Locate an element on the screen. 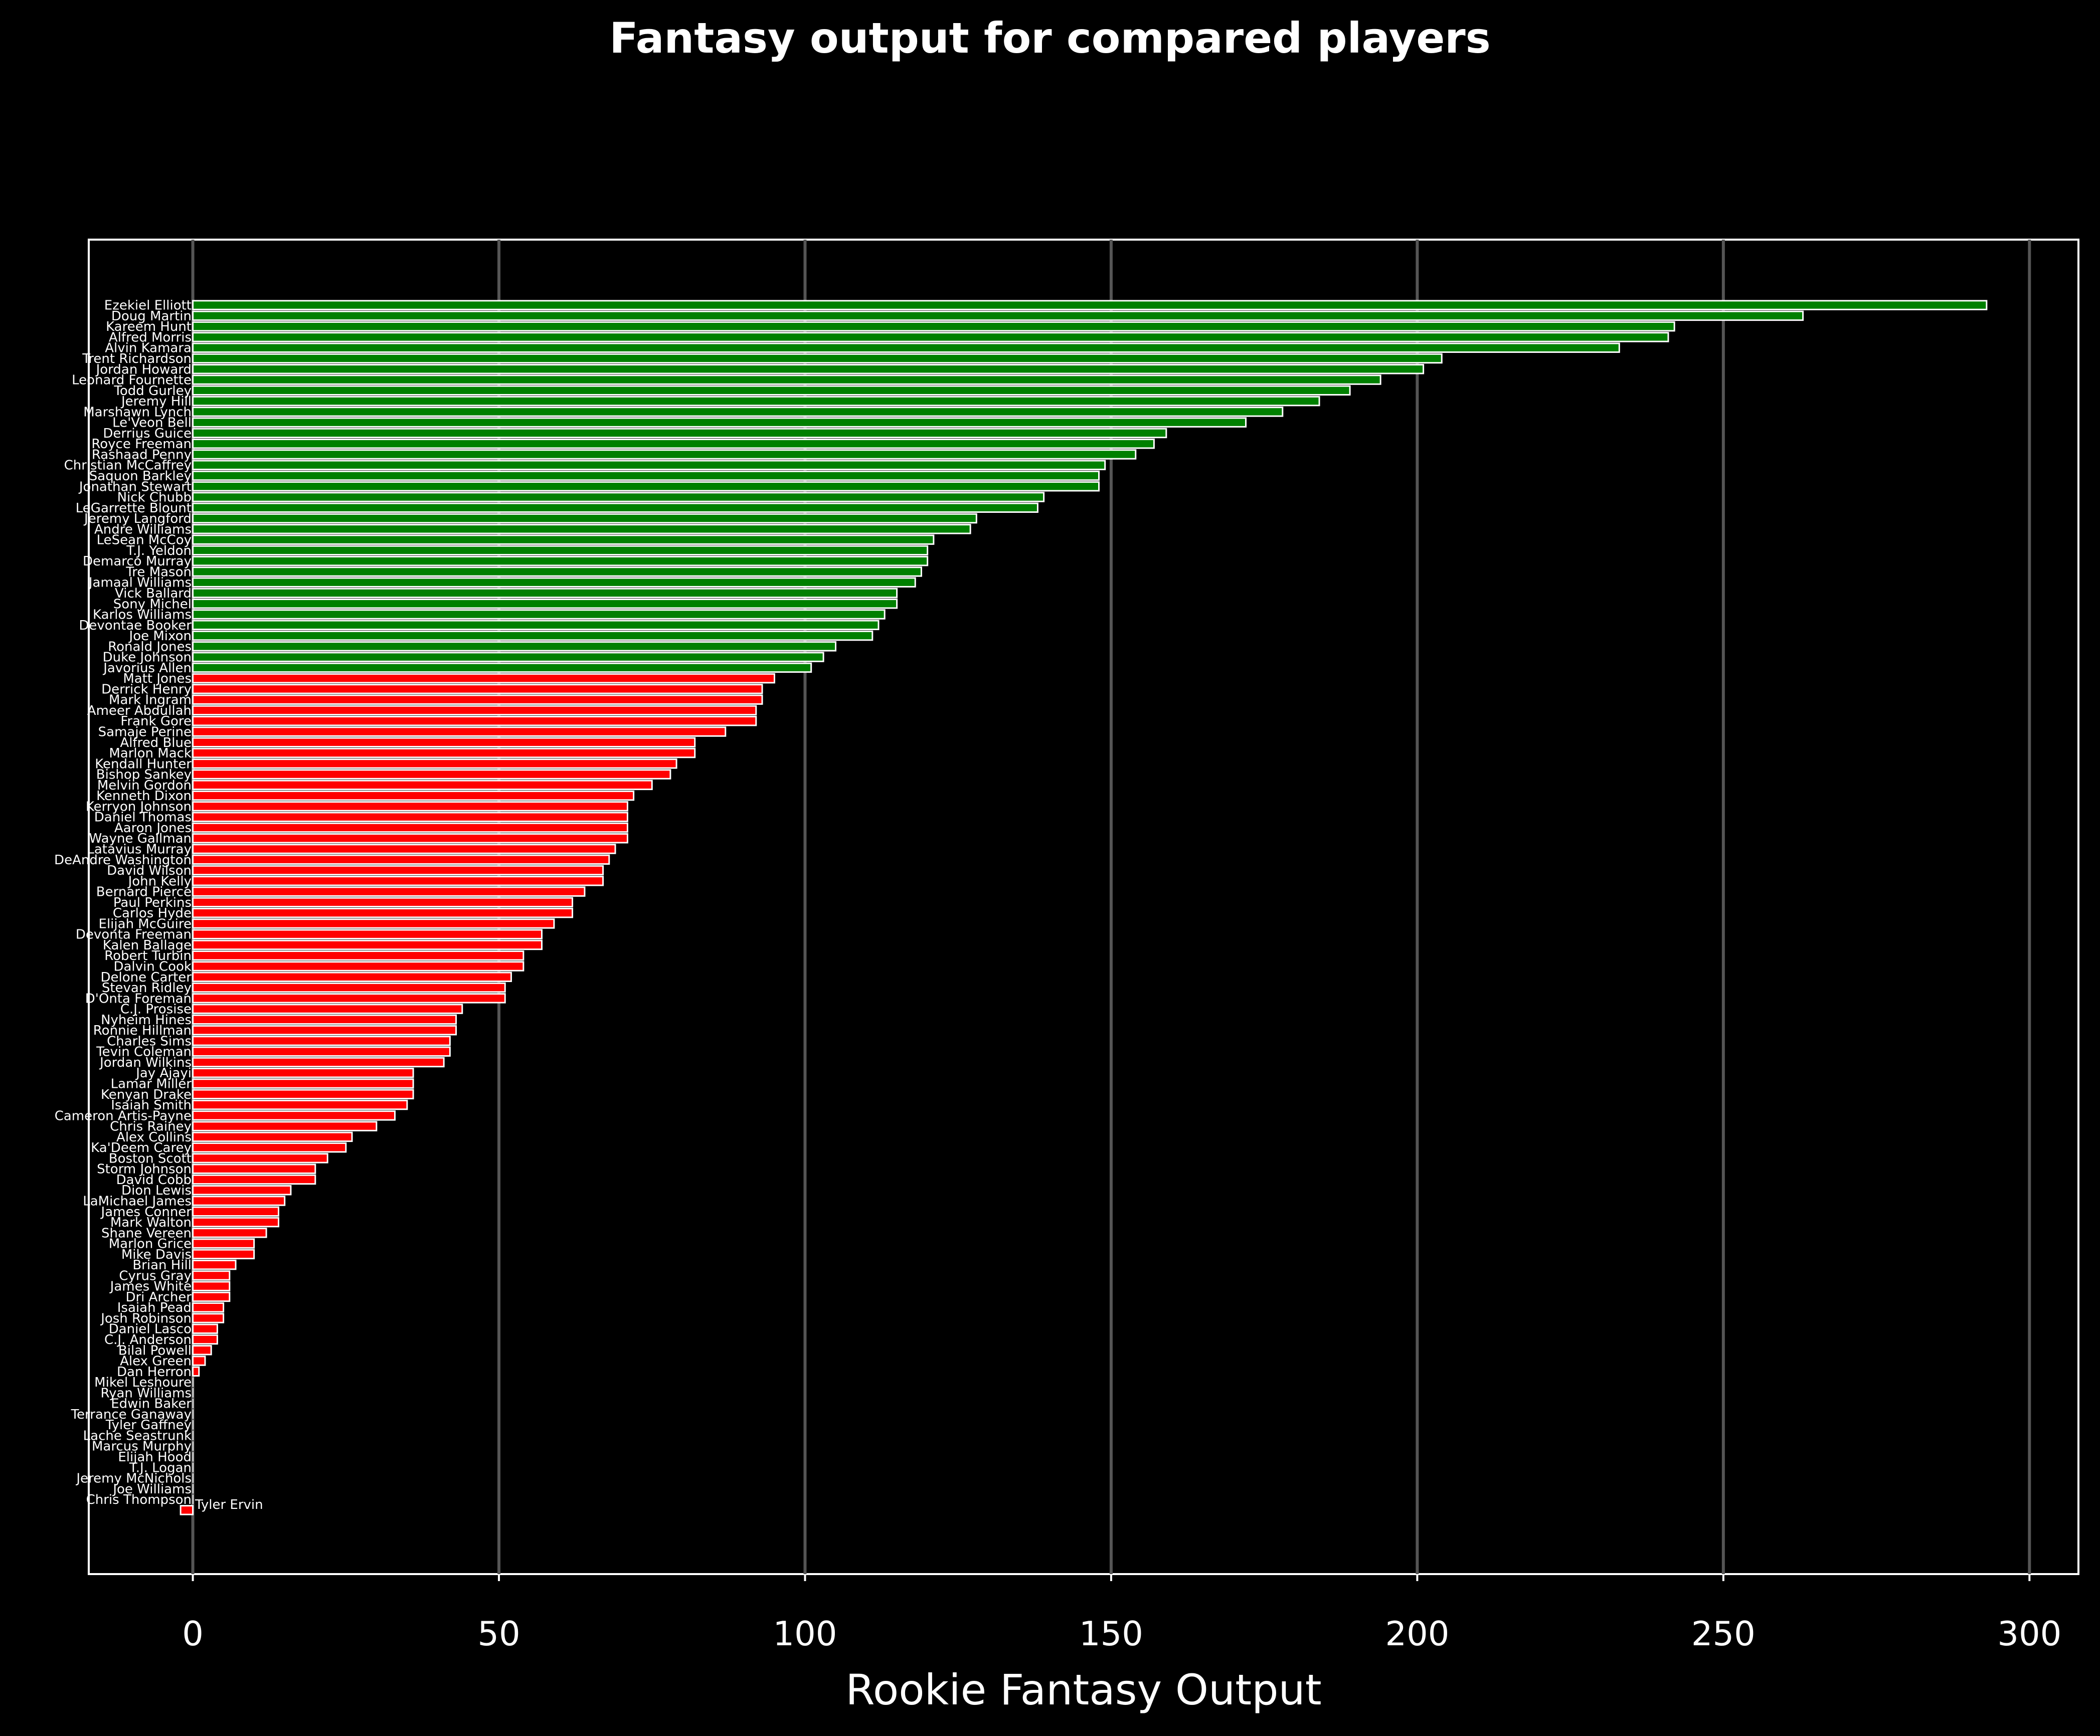 The height and width of the screenshot is (1736, 2100). category-label: Chris Rainey is located at coordinates (151, 1126).